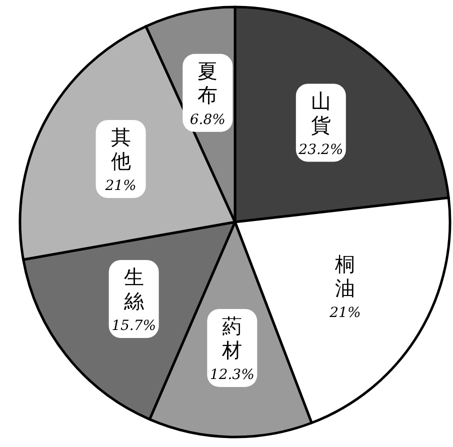  Describe the element at coordinates (208, 120) in the screenshot. I see `value-label: 6.8%` at that location.